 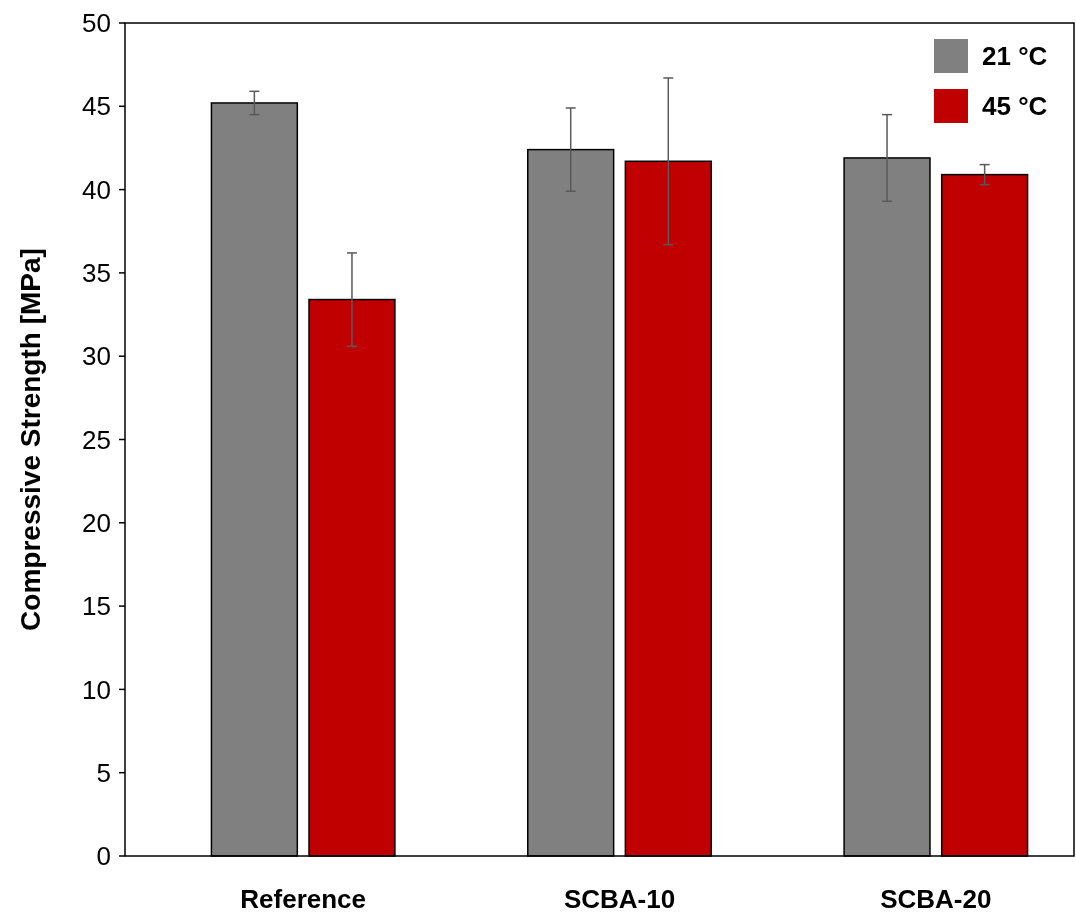 What do you see at coordinates (96, 439) in the screenshot?
I see `y-tick-label: 25` at bounding box center [96, 439].